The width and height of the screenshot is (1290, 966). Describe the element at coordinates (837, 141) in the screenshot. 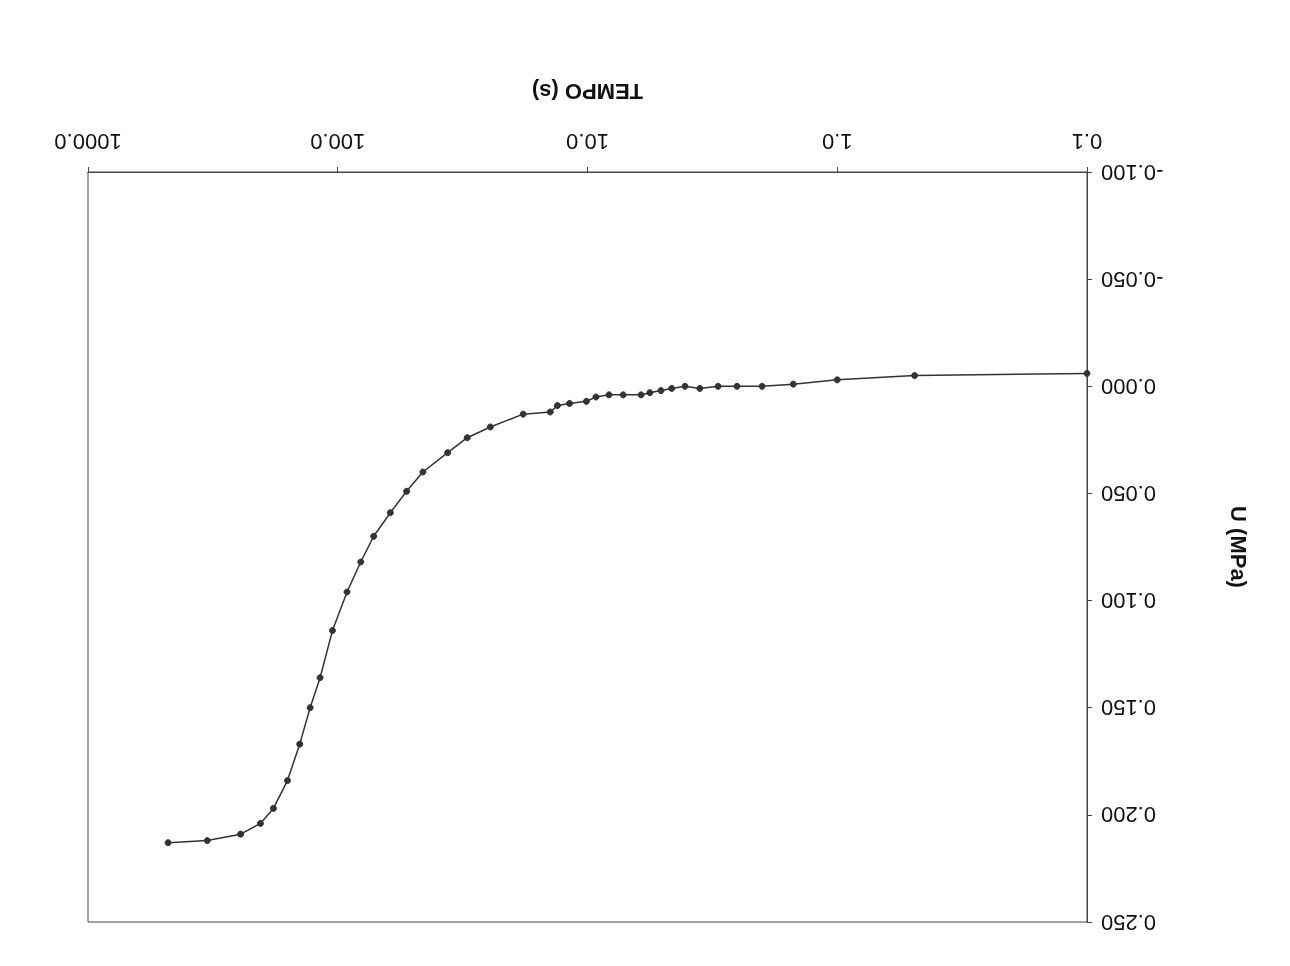

I see `x-tick-label: 1.0` at that location.